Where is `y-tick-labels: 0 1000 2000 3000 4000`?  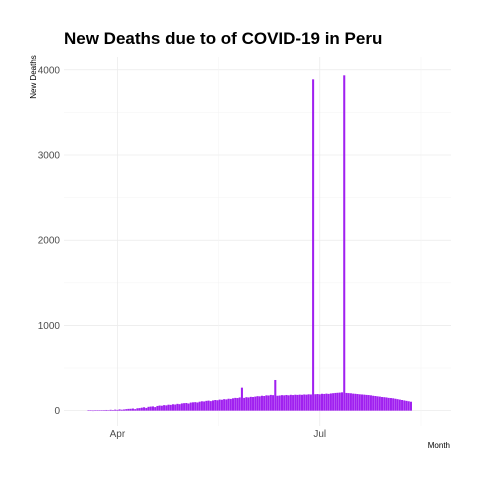
y-tick-labels: 0 1000 2000 3000 4000 is located at coordinates (49, 241).